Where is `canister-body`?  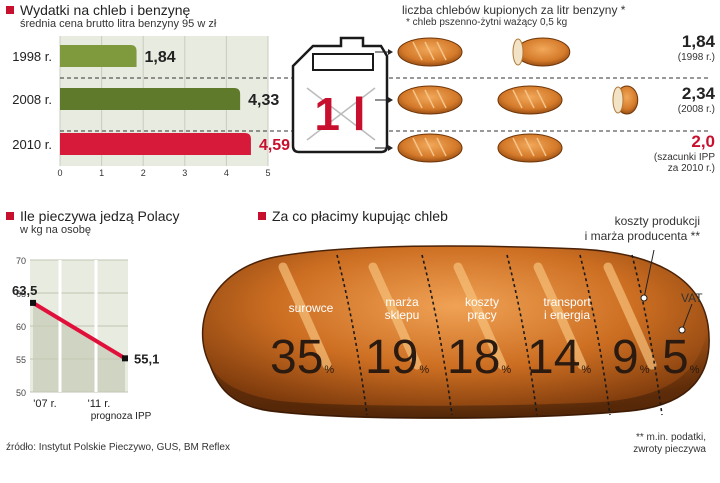
canister-body is located at coordinates (340, 95).